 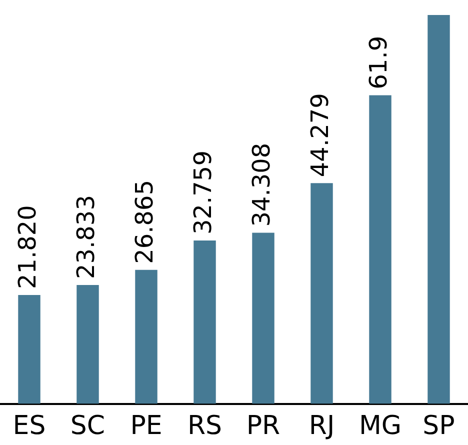 I want to click on data-label: 23.833, so click(x=86, y=237).